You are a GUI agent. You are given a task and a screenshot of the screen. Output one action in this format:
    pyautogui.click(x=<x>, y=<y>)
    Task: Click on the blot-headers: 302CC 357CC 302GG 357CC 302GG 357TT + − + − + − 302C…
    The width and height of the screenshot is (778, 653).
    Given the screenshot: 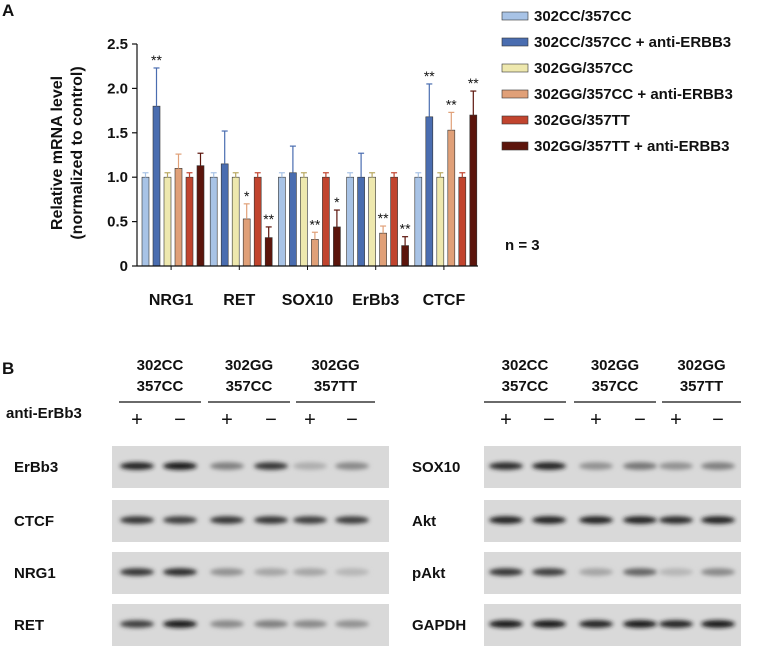 What is the action you would take?
    pyautogui.click(x=430, y=394)
    